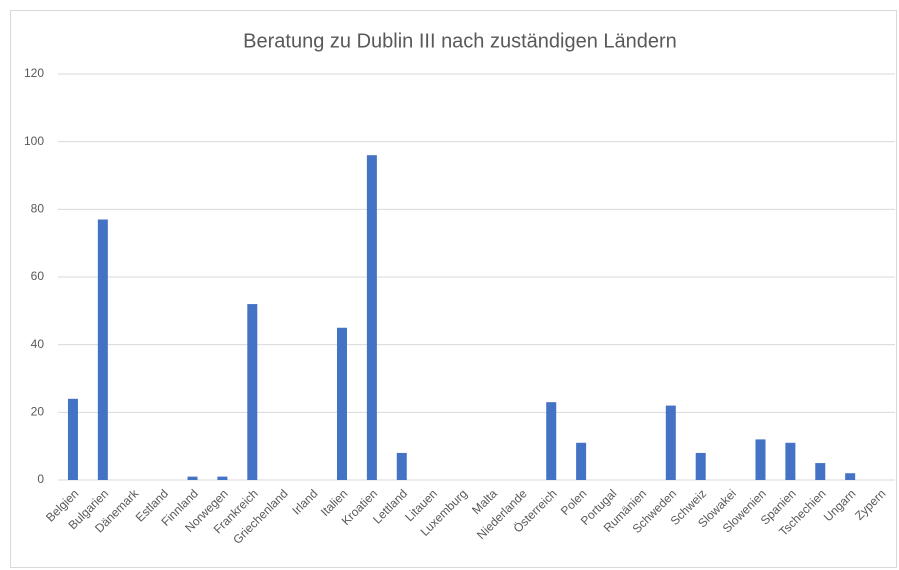 Image resolution: width=899 pixels, height=570 pixels. What do you see at coordinates (38, 412) in the screenshot?
I see `y-tick-label: 20` at bounding box center [38, 412].